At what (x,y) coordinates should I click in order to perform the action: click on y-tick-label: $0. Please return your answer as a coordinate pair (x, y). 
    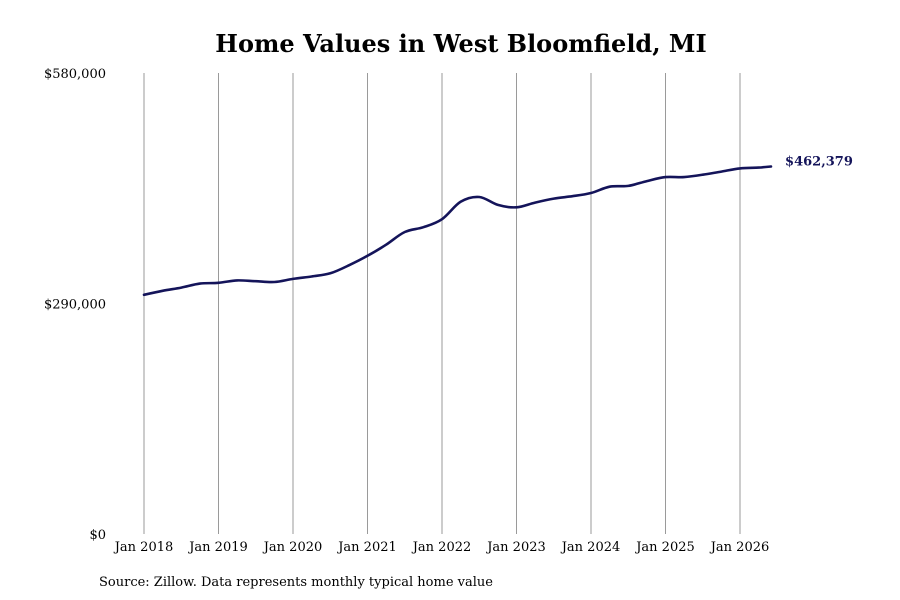
    Looking at the image, I should click on (97, 535).